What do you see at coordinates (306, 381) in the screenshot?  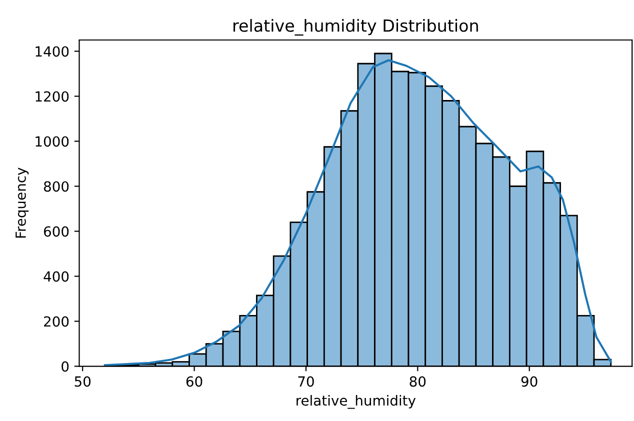 I see `x-tick-label: 70` at bounding box center [306, 381].